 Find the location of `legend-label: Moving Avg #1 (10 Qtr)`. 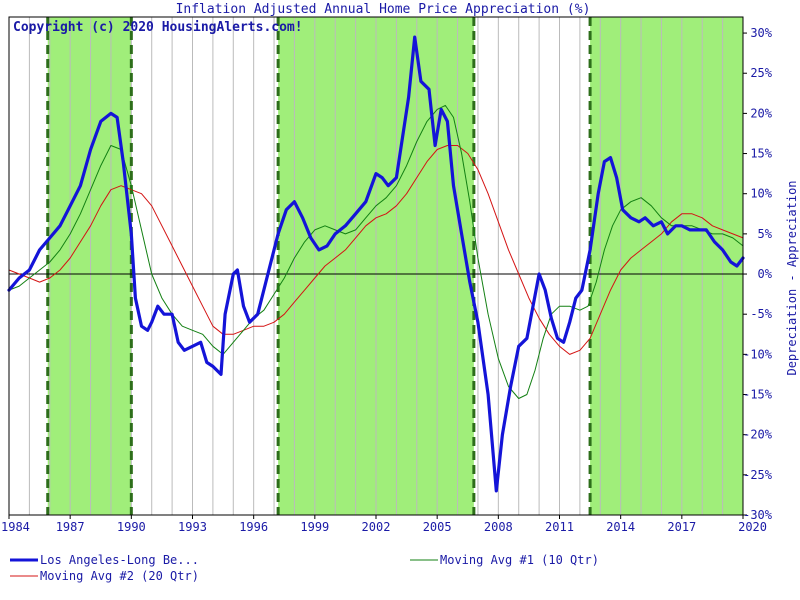

legend-label: Moving Avg #1 (10 Qtr) is located at coordinates (519, 560).